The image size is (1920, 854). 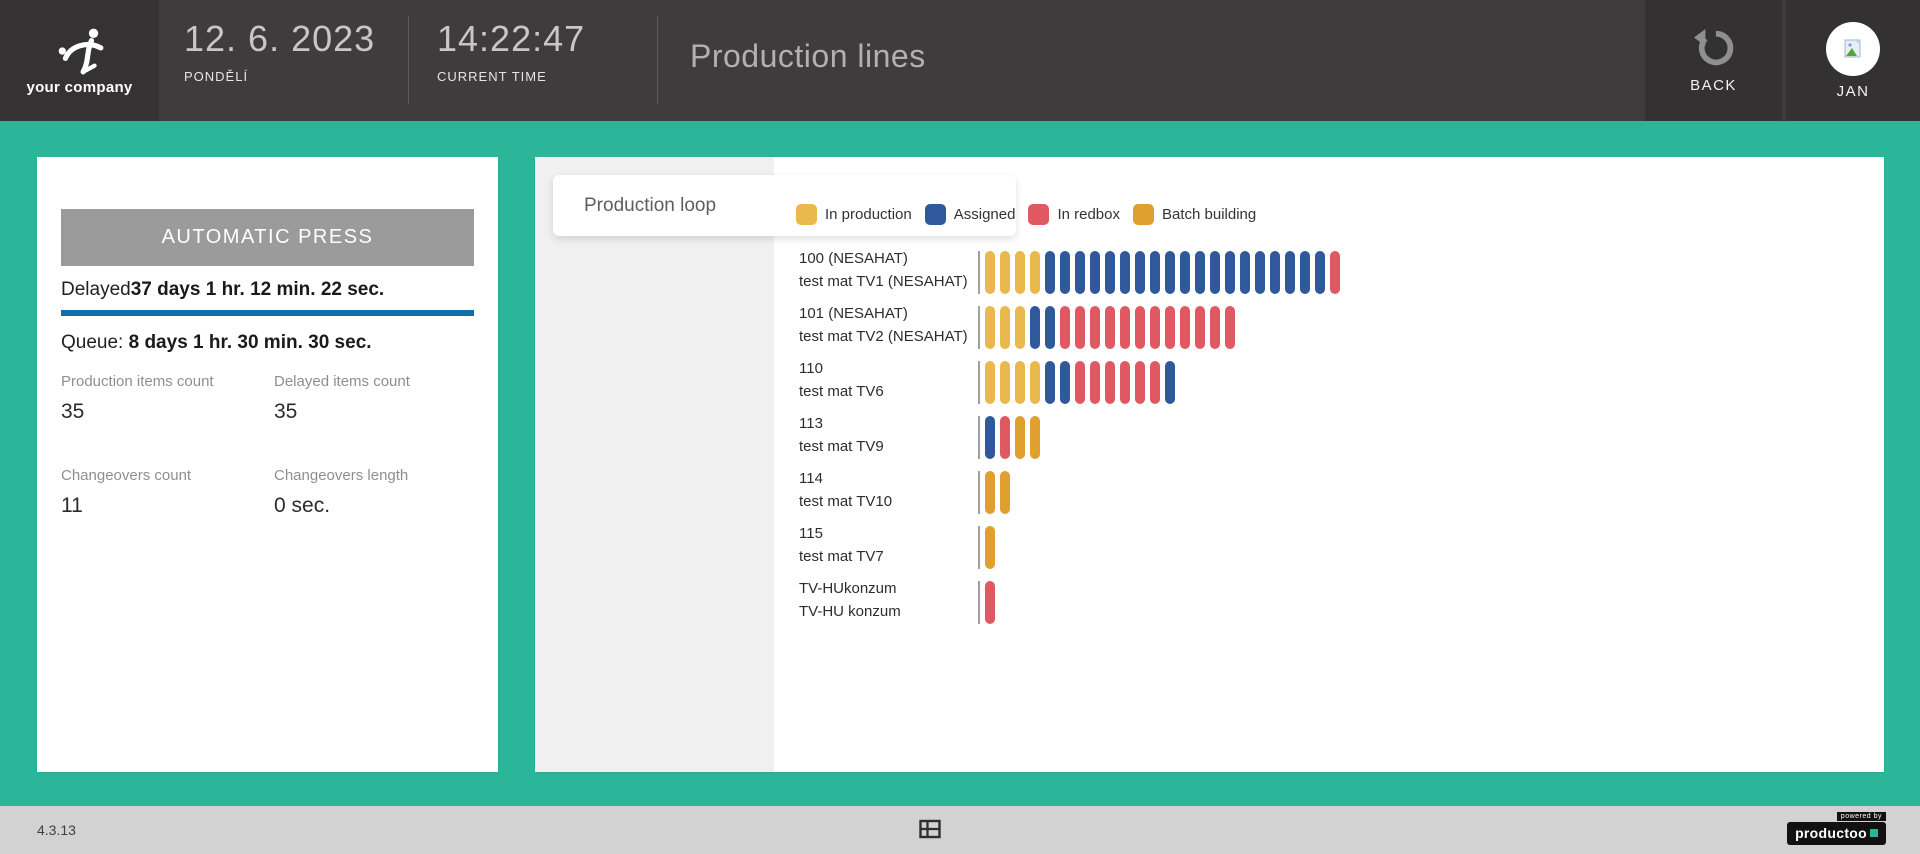 What do you see at coordinates (1853, 91) in the screenshot?
I see `user-name-label: JAN` at bounding box center [1853, 91].